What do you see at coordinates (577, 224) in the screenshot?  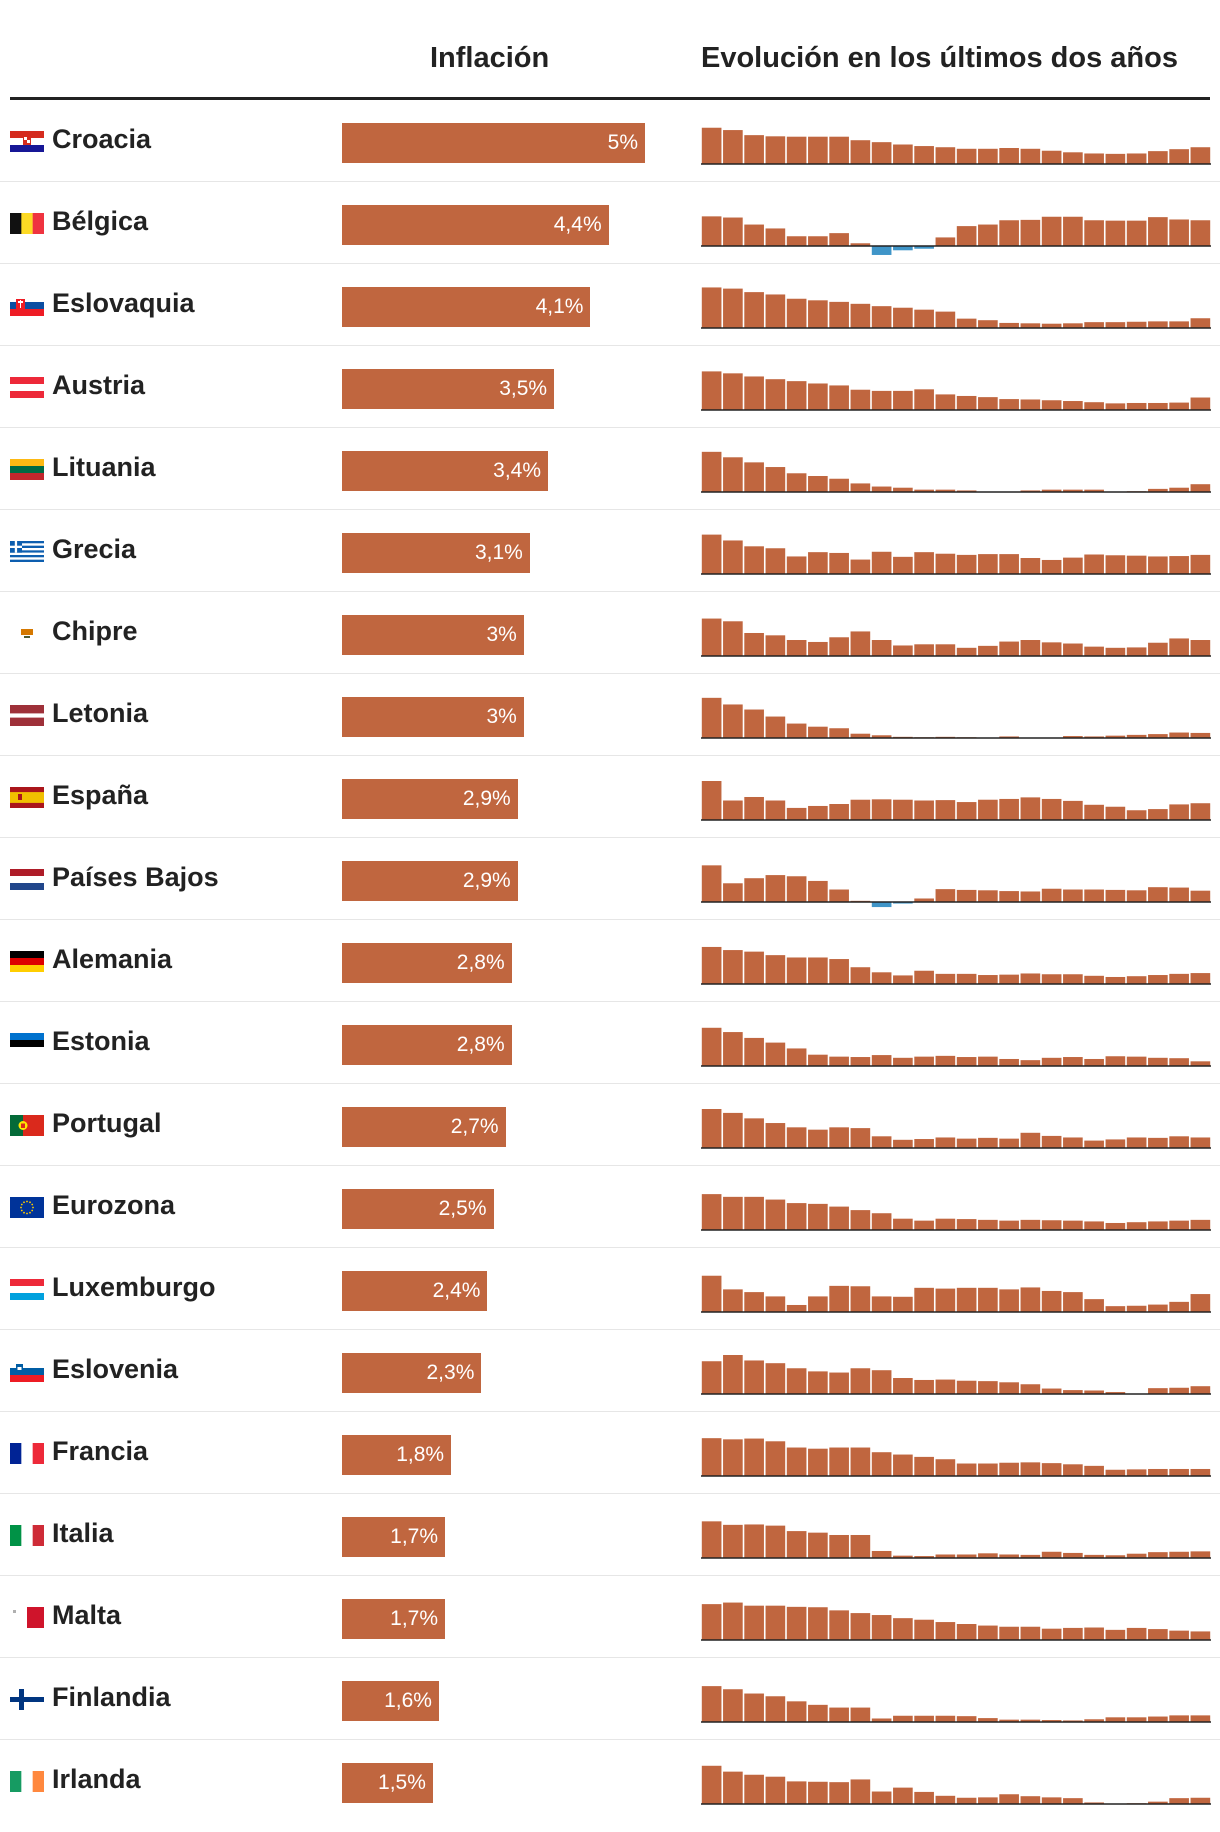 I see `inflation-value-label: 4,4%` at bounding box center [577, 224].